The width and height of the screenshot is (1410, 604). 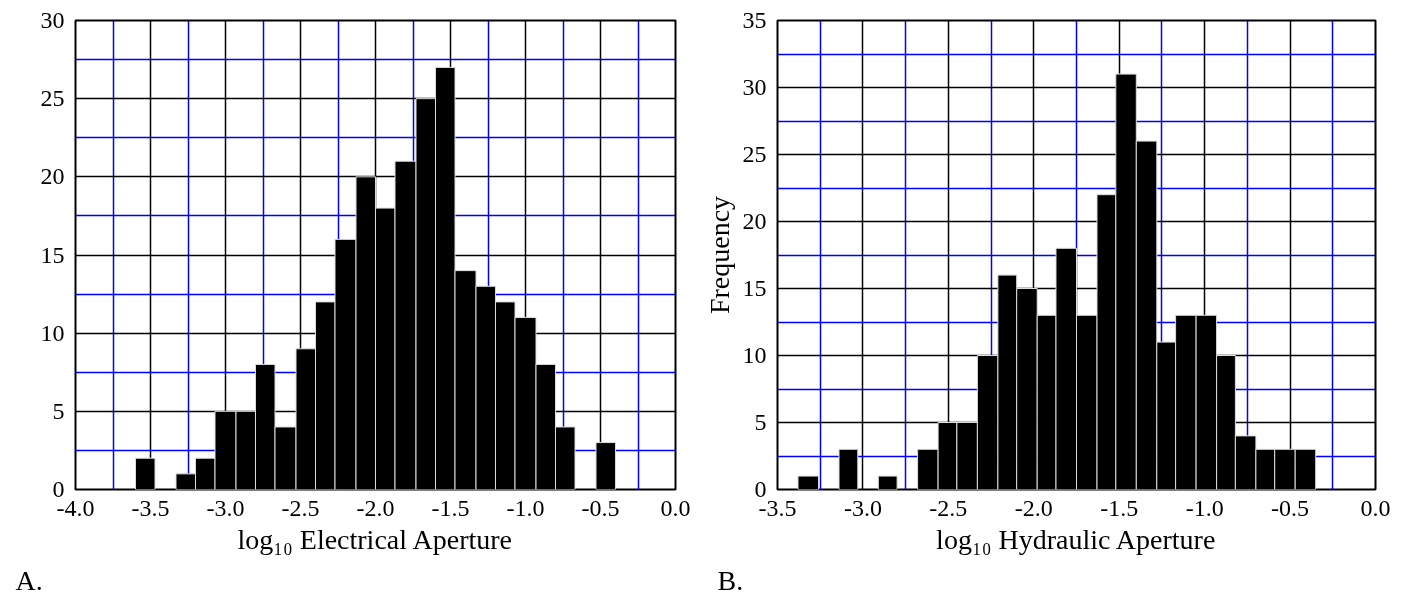 What do you see at coordinates (374, 539) in the screenshot?
I see `x-axis-title: log₁₀ Electrical Aperture` at bounding box center [374, 539].